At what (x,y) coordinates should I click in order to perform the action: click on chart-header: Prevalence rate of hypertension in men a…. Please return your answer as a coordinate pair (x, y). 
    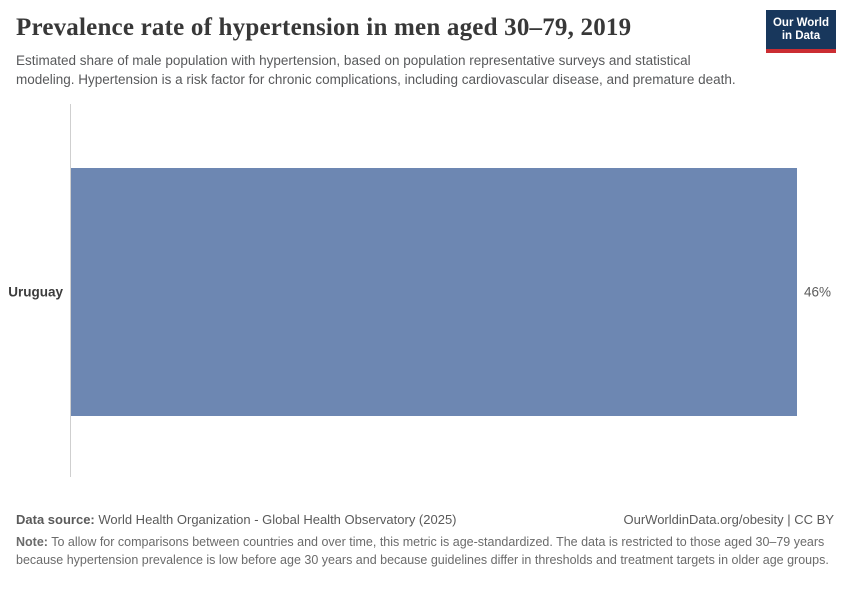
    Looking at the image, I should click on (425, 44).